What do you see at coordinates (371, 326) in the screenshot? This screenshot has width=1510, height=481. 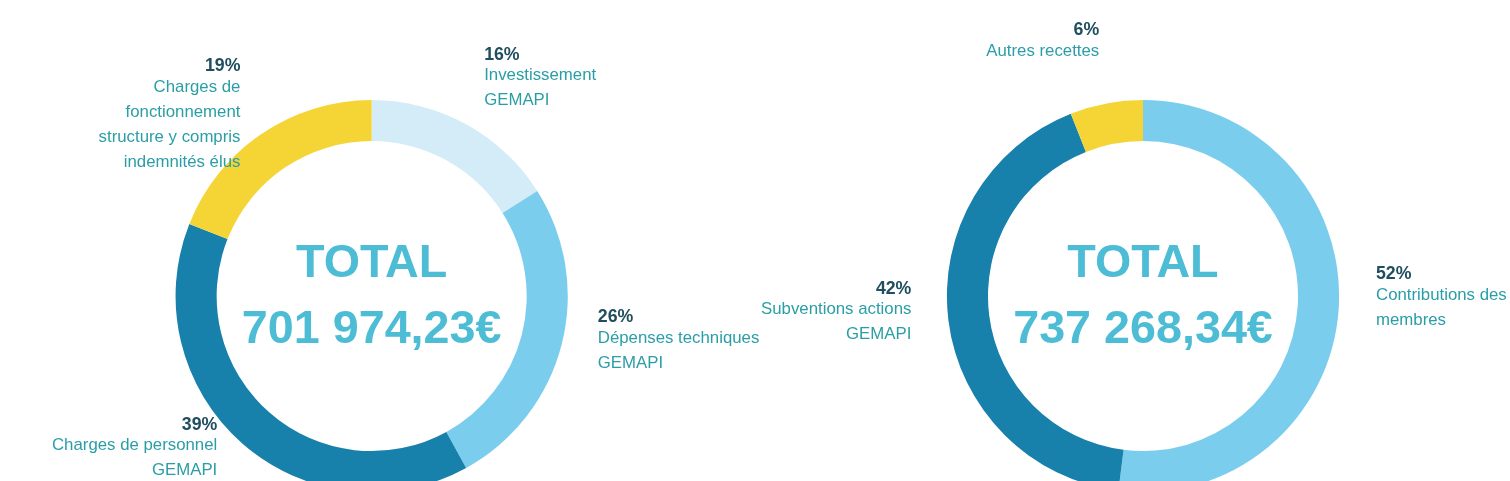 I see `text: 701 974,23€` at bounding box center [371, 326].